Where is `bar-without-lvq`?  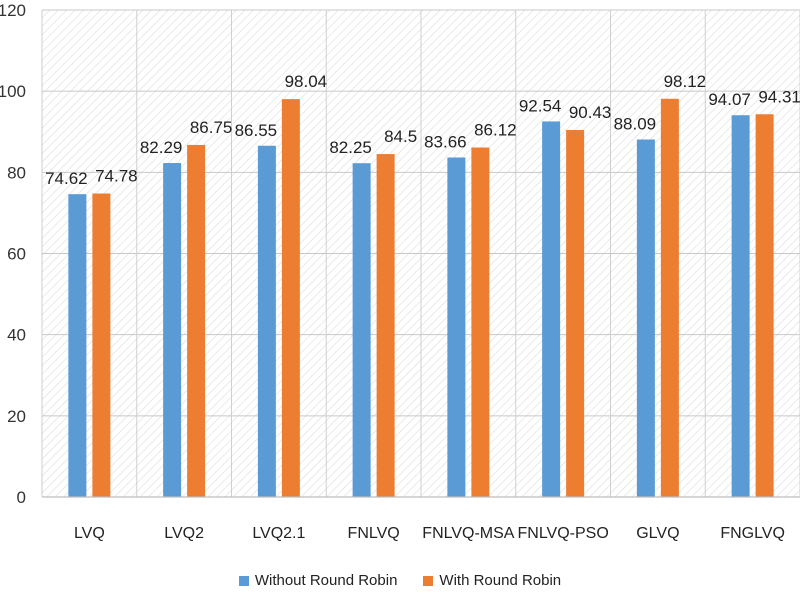
bar-without-lvq is located at coordinates (77, 345).